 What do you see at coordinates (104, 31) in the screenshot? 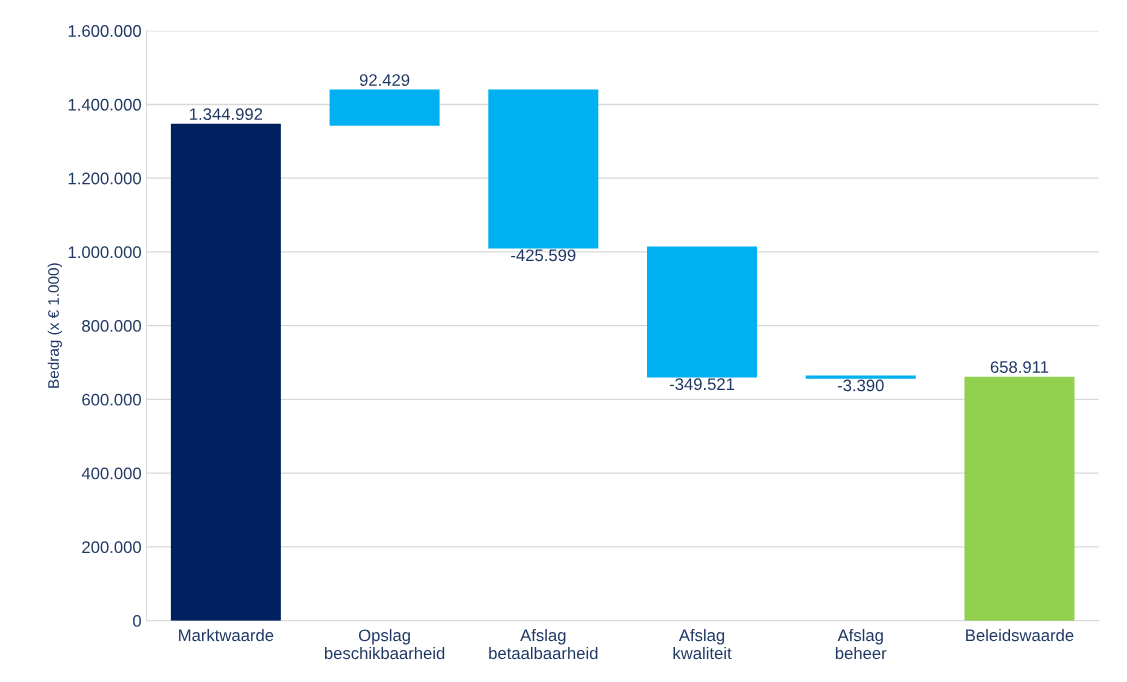
I see `y-tick-label: 1.600.000` at bounding box center [104, 31].